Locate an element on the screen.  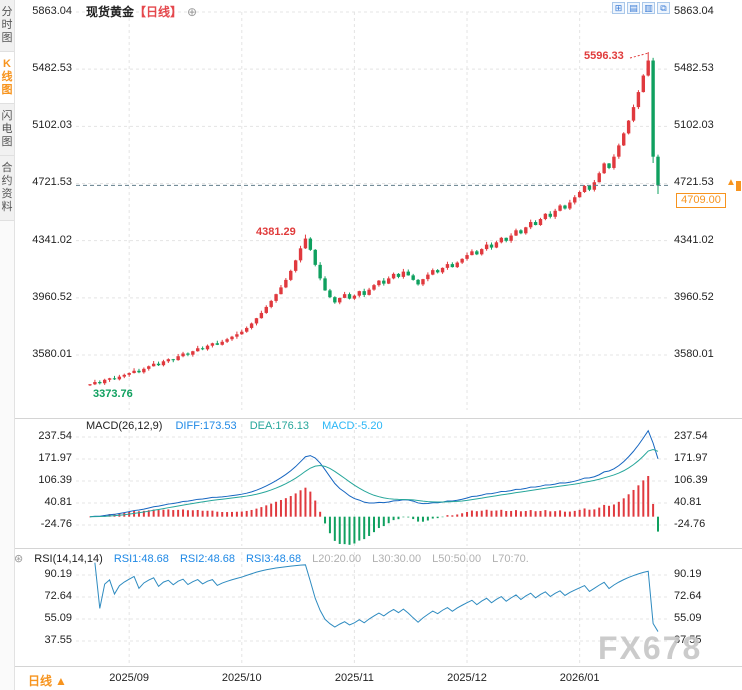
rsi-l70-value: L70:70. is located at coordinates (510, 559).